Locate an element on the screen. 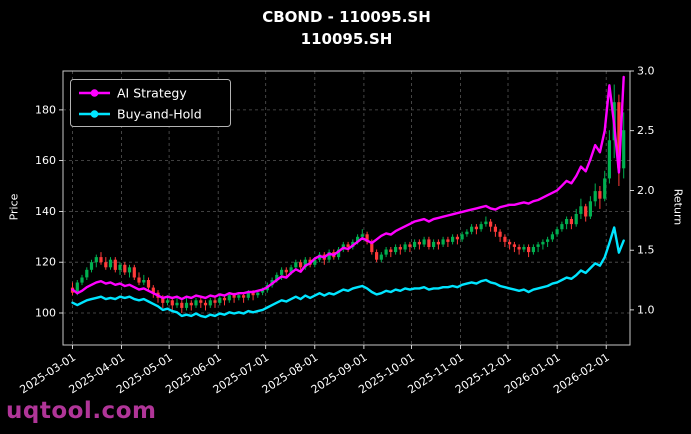  legend-item-ai-strategy: AI Strategy is located at coordinates (133, 93).